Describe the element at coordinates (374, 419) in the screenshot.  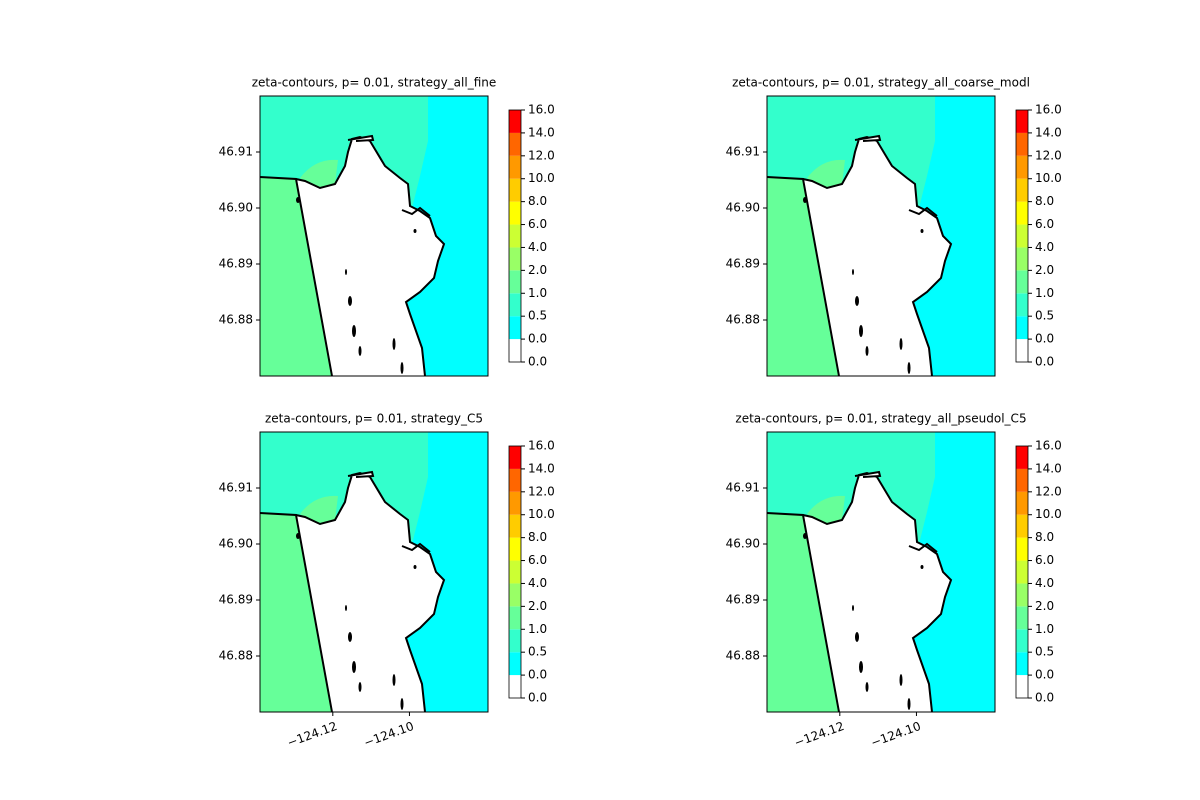
I see `panel-title: zeta-contours, p= 0.01, strategy_C5` at that location.